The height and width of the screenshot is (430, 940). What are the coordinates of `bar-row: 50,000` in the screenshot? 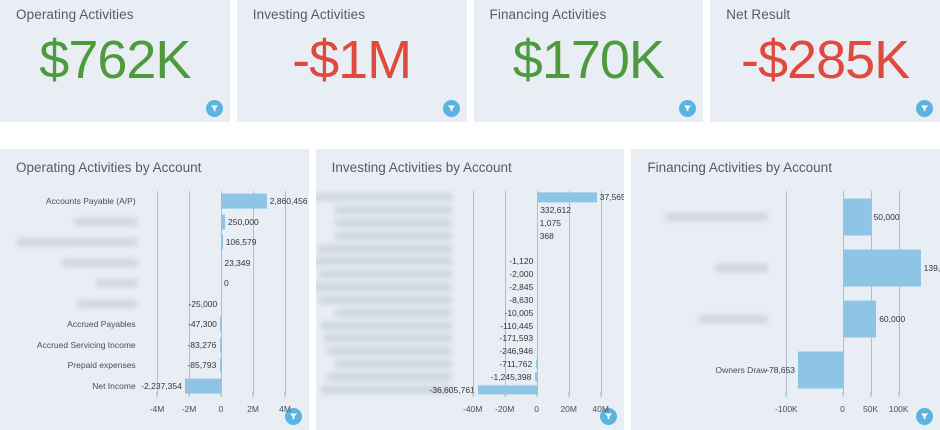 It's located at (785, 216).